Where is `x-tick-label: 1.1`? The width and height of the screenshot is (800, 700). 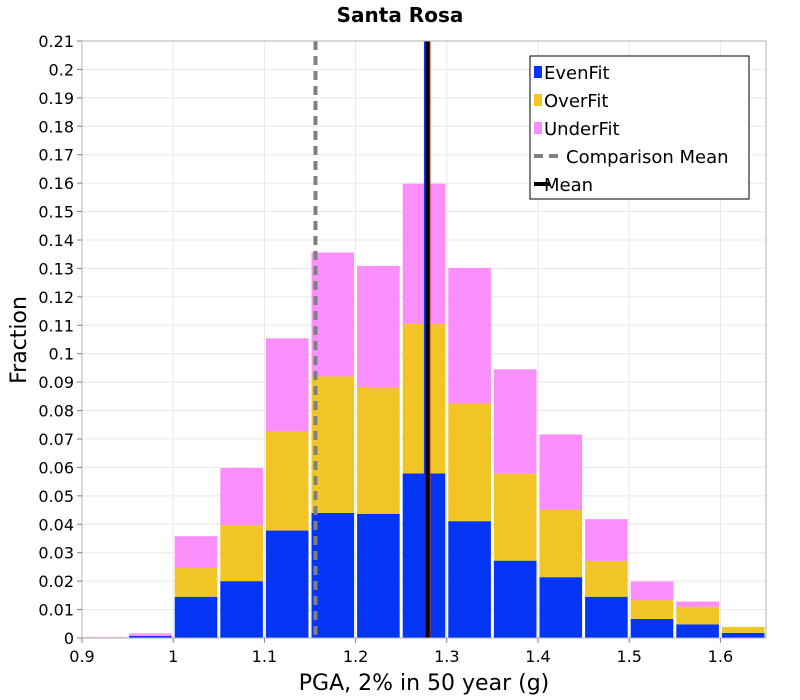 x-tick-label: 1.1 is located at coordinates (264, 656).